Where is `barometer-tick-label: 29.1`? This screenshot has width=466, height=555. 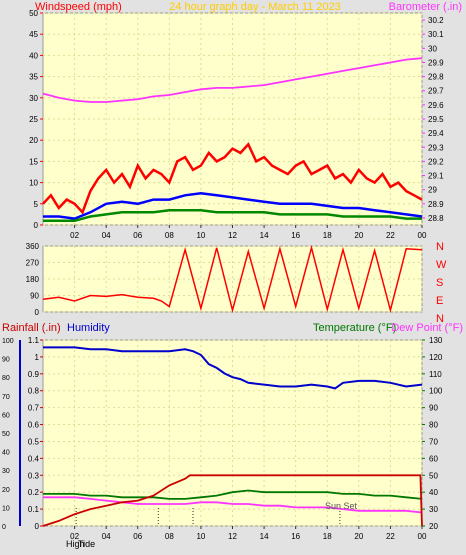 barometer-tick-label: 29.1 is located at coordinates (436, 176).